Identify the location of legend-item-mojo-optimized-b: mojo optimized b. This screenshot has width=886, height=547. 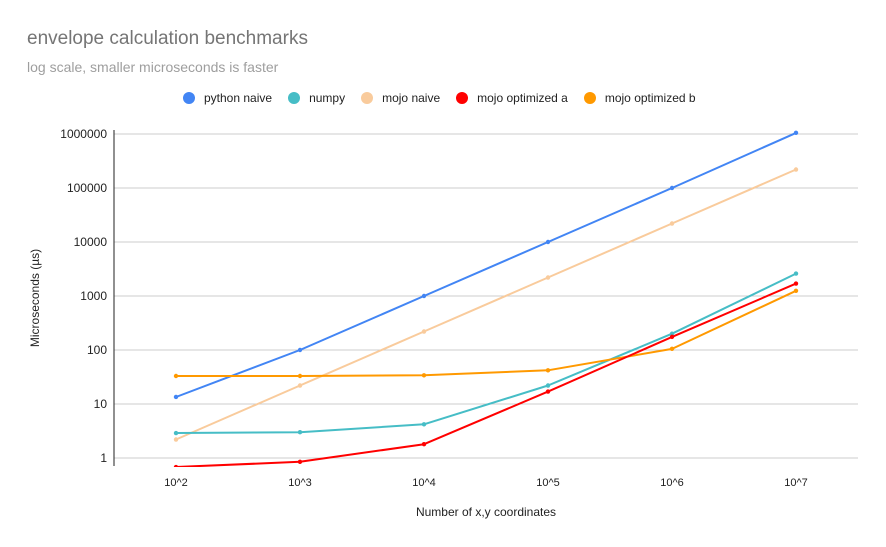
(639, 98).